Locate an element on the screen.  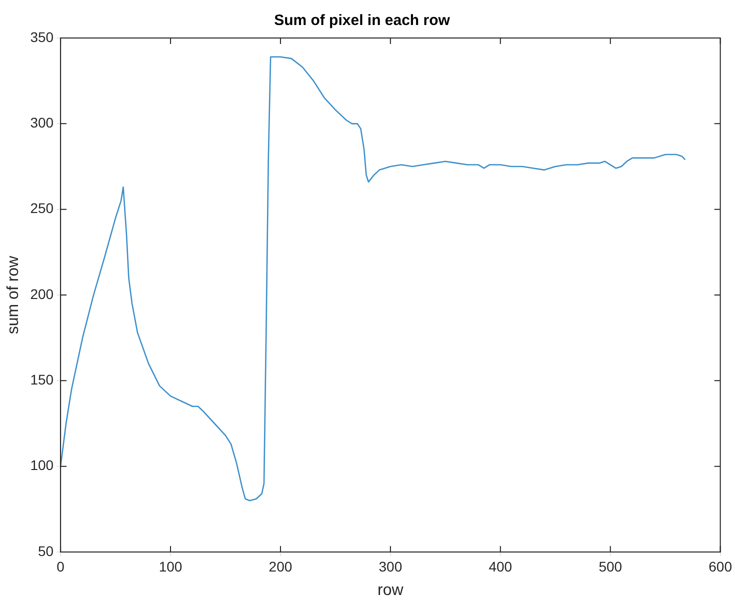
y-tick-label: 250 is located at coordinates (42, 208).